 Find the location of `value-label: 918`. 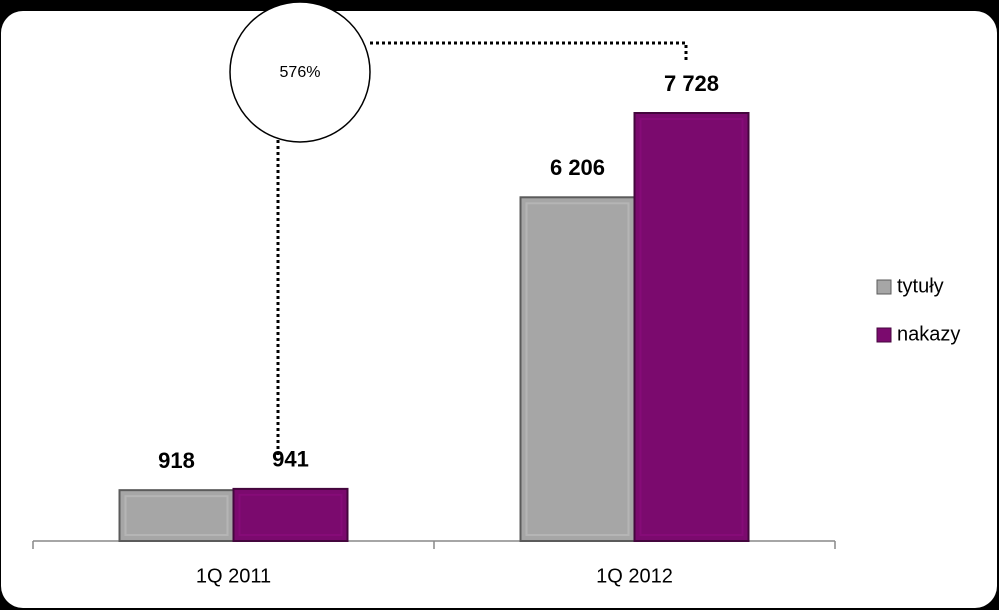

value-label: 918 is located at coordinates (176, 460).